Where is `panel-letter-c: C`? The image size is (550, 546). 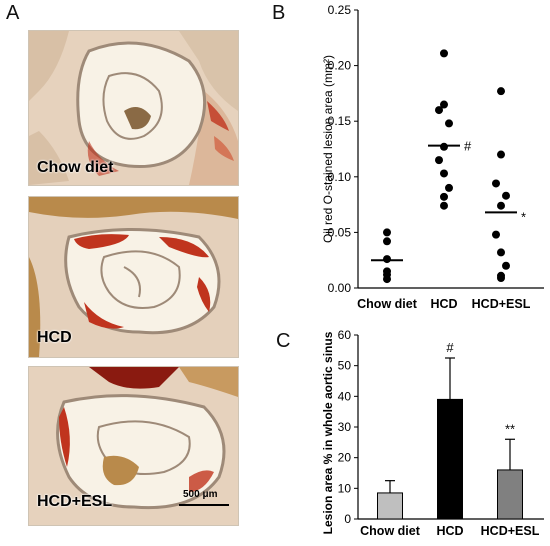
panel-letter-c: C is located at coordinates (283, 341).